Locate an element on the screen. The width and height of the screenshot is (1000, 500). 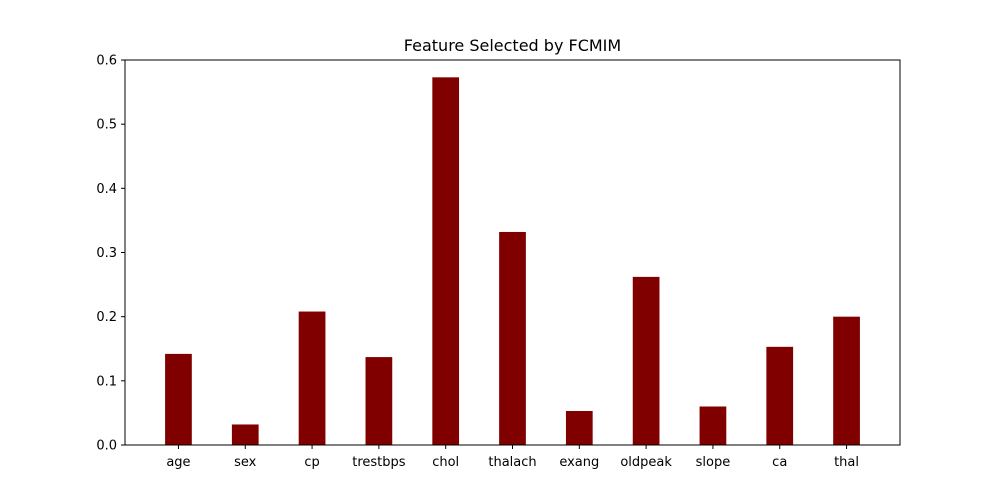
x-tick-label-exang: exang is located at coordinates (579, 462).